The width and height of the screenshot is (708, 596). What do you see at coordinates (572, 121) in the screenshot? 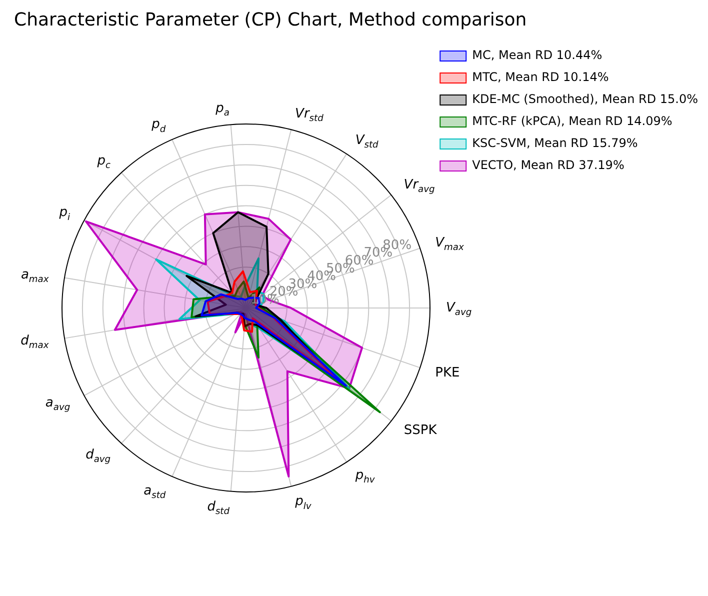
I see `legend-label: MTC-RF (kPCA), Mean RD 14.09%` at bounding box center [572, 121].